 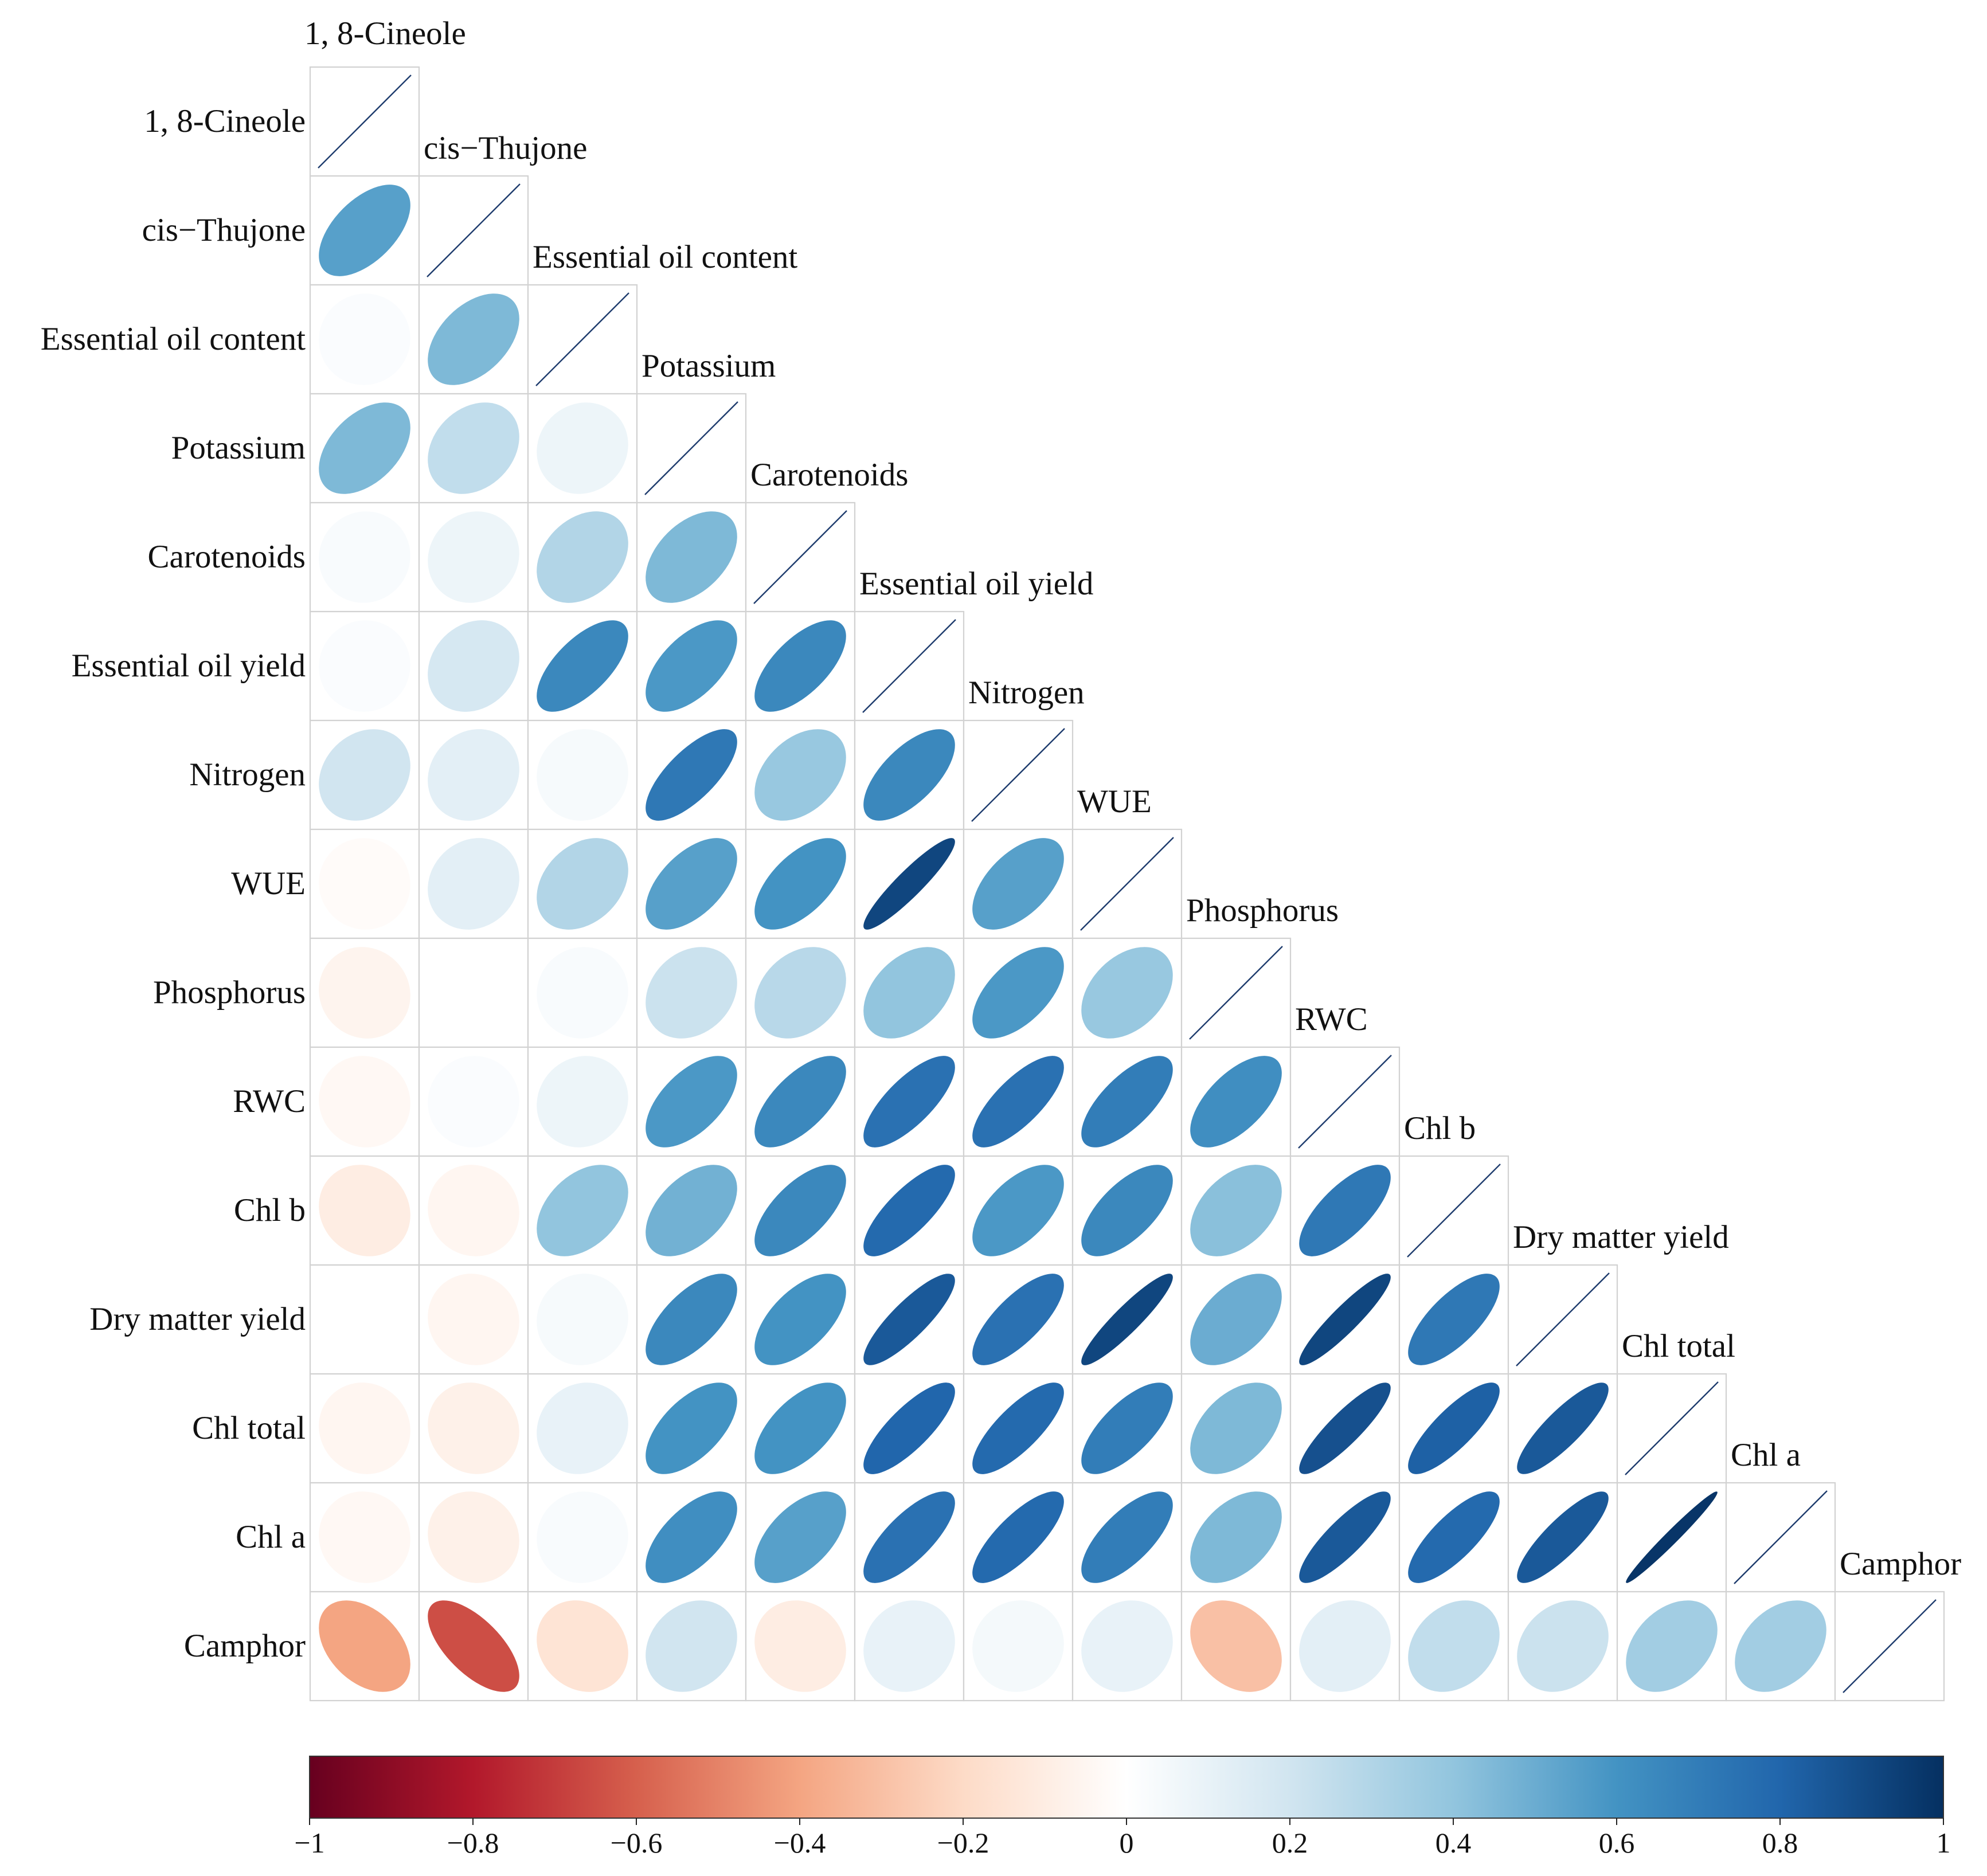 I want to click on cell-chl-a-vs-essential-oil-content, so click(x=582, y=1537).